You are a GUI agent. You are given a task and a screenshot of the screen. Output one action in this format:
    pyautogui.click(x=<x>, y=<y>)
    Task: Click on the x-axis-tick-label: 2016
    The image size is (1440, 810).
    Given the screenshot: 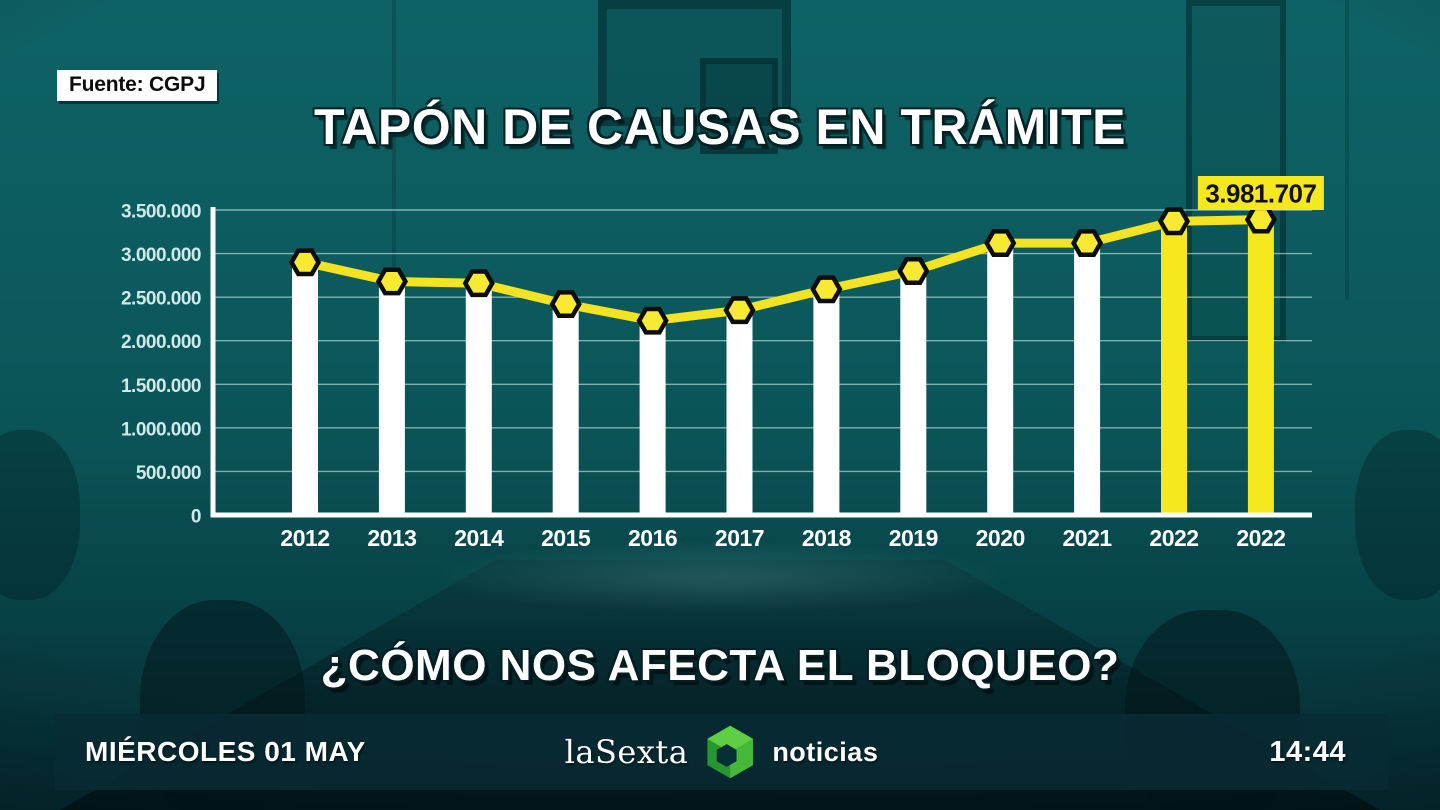 What is the action you would take?
    pyautogui.click(x=652, y=538)
    